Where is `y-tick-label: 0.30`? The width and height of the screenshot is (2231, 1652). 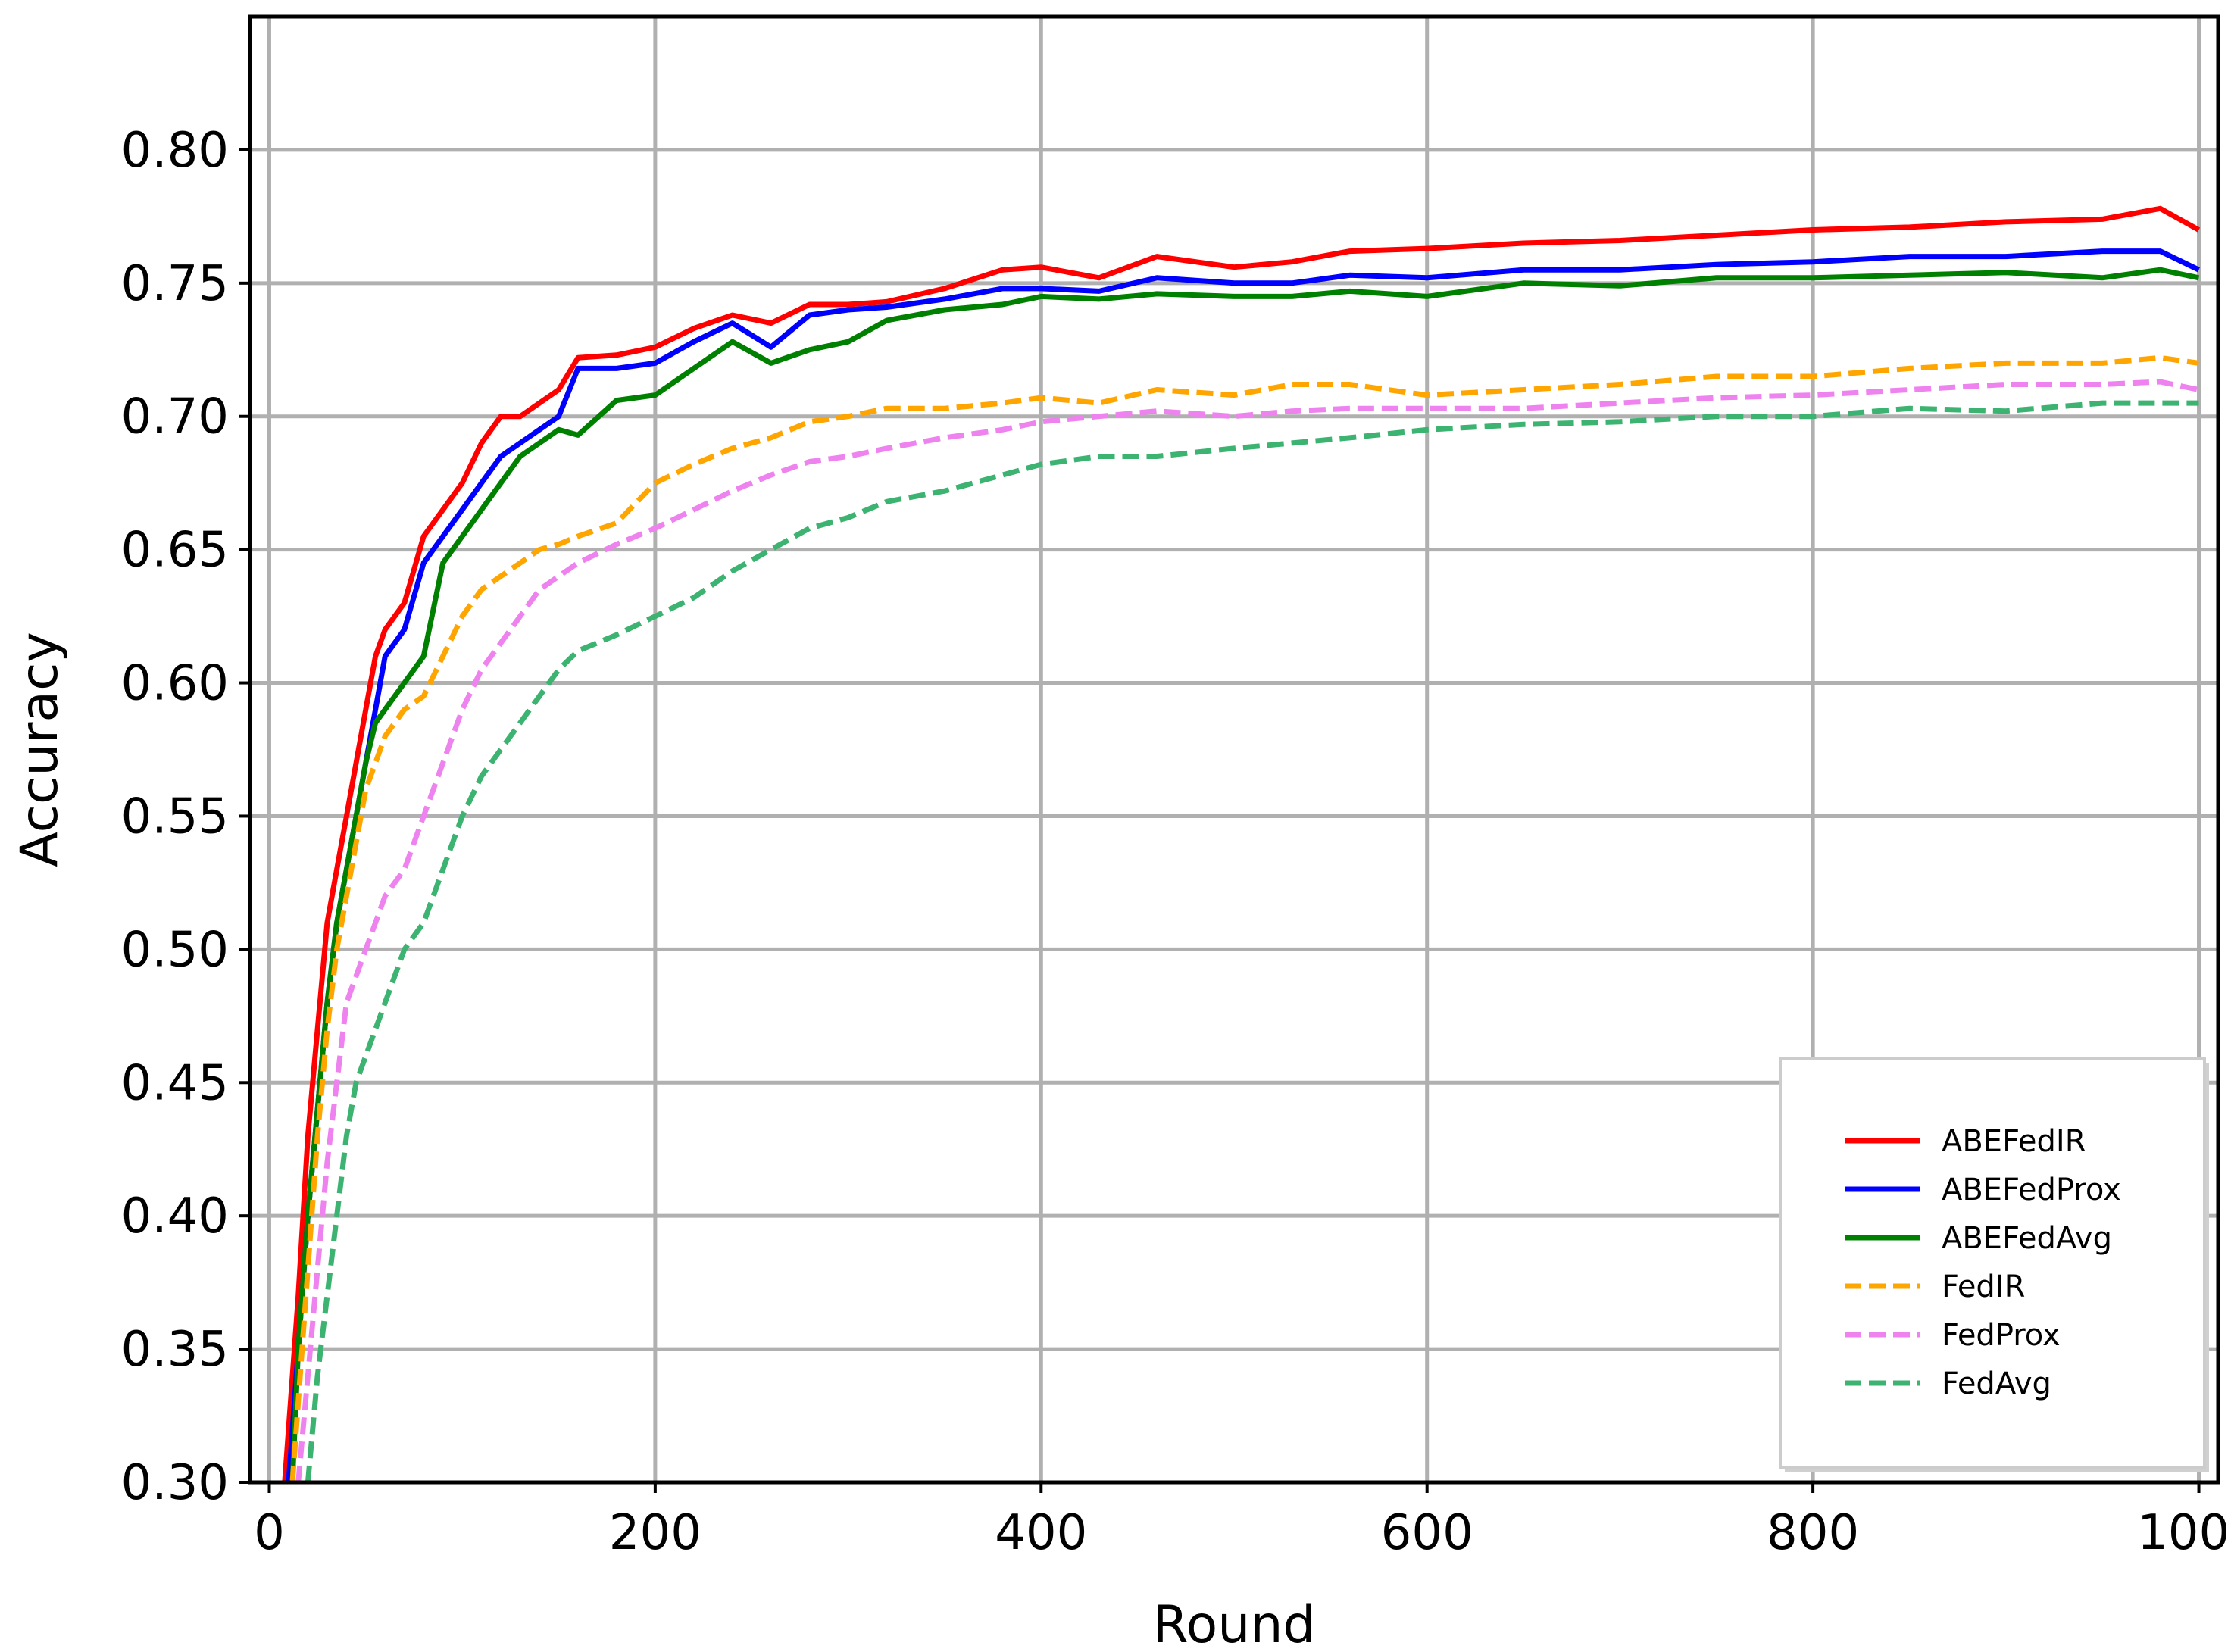
y-tick-label: 0.30 is located at coordinates (175, 1483).